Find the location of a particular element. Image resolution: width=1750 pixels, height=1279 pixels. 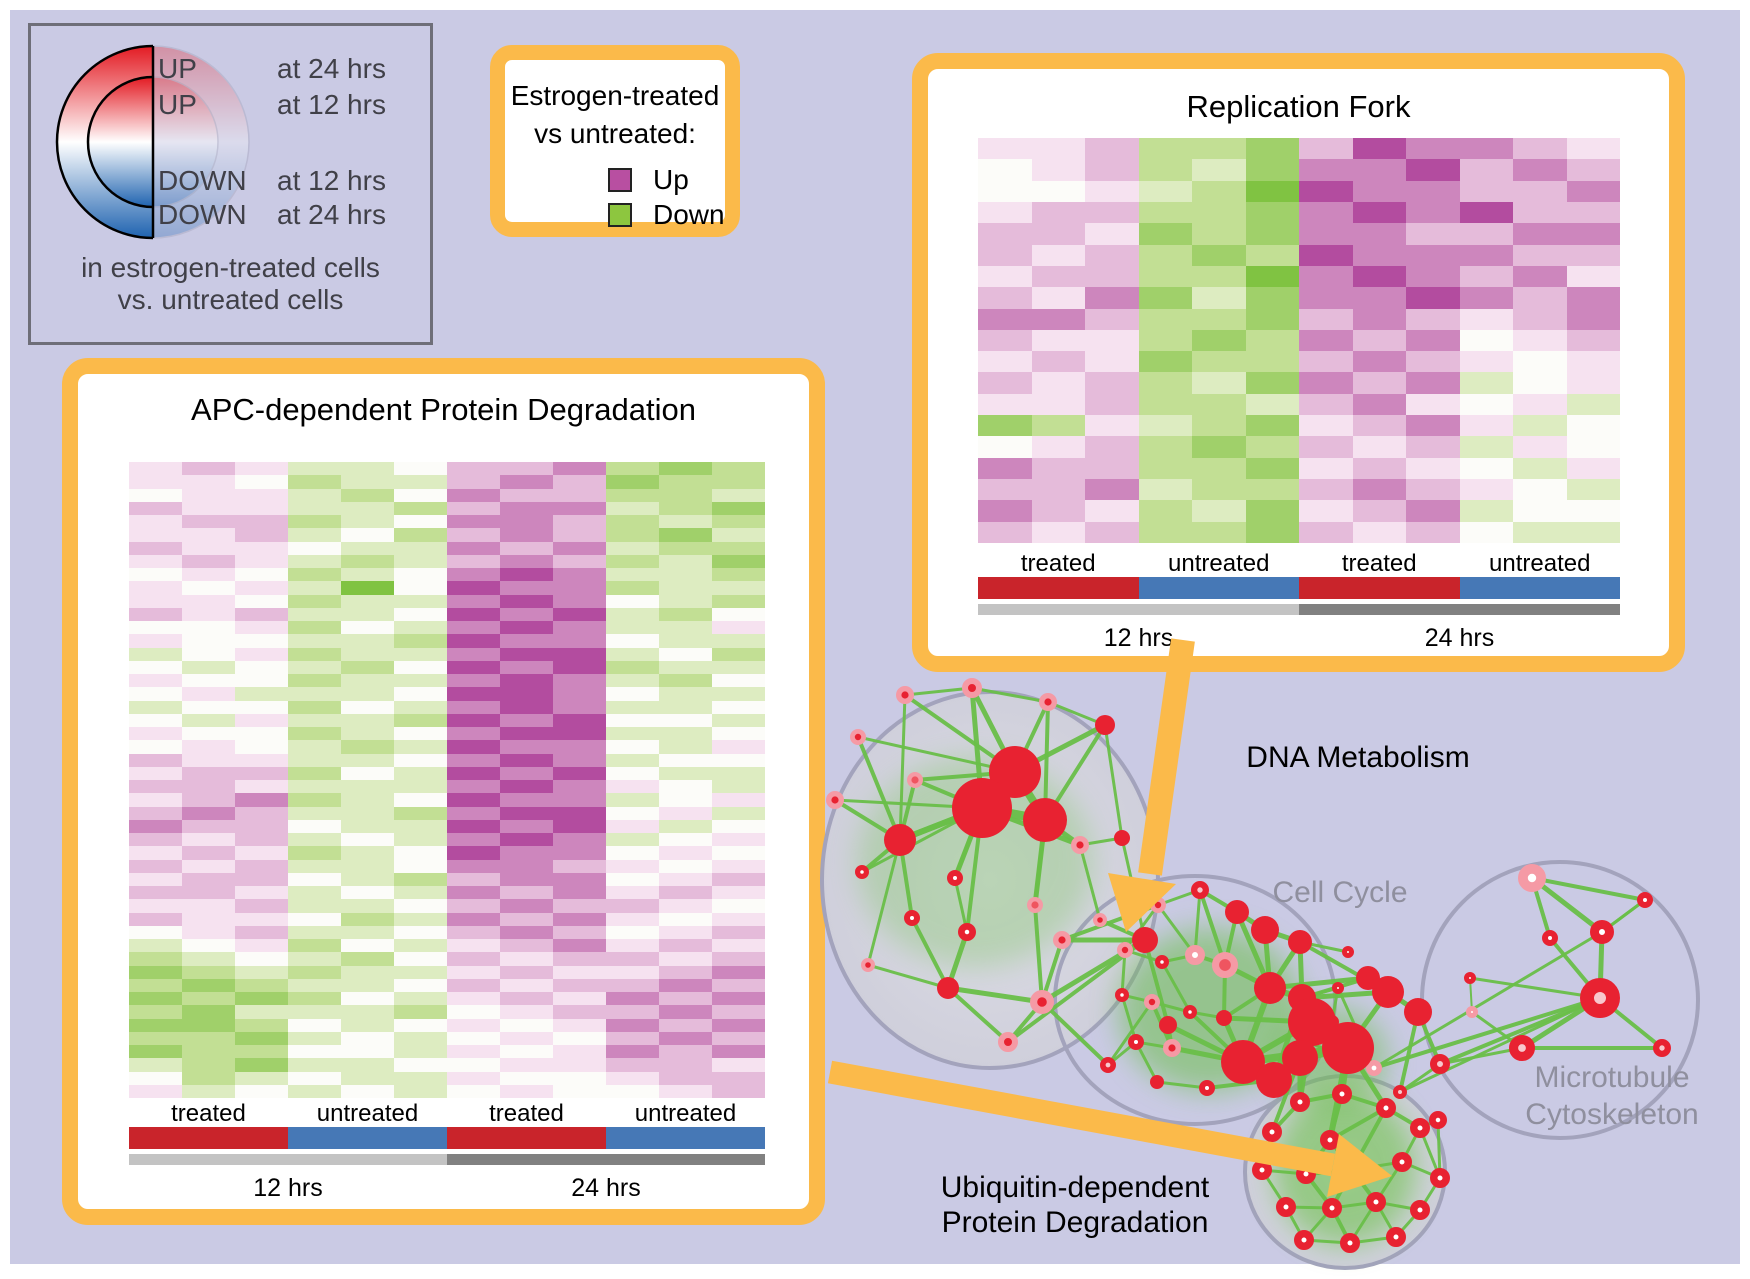

legend-down-24-time: at 24 hrs is located at coordinates (331, 214).